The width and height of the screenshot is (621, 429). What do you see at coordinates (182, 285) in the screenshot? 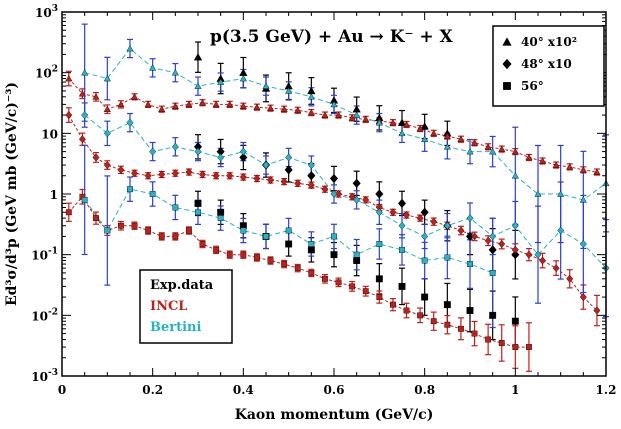
I see `legend-model-label: Exp.data` at bounding box center [182, 285].